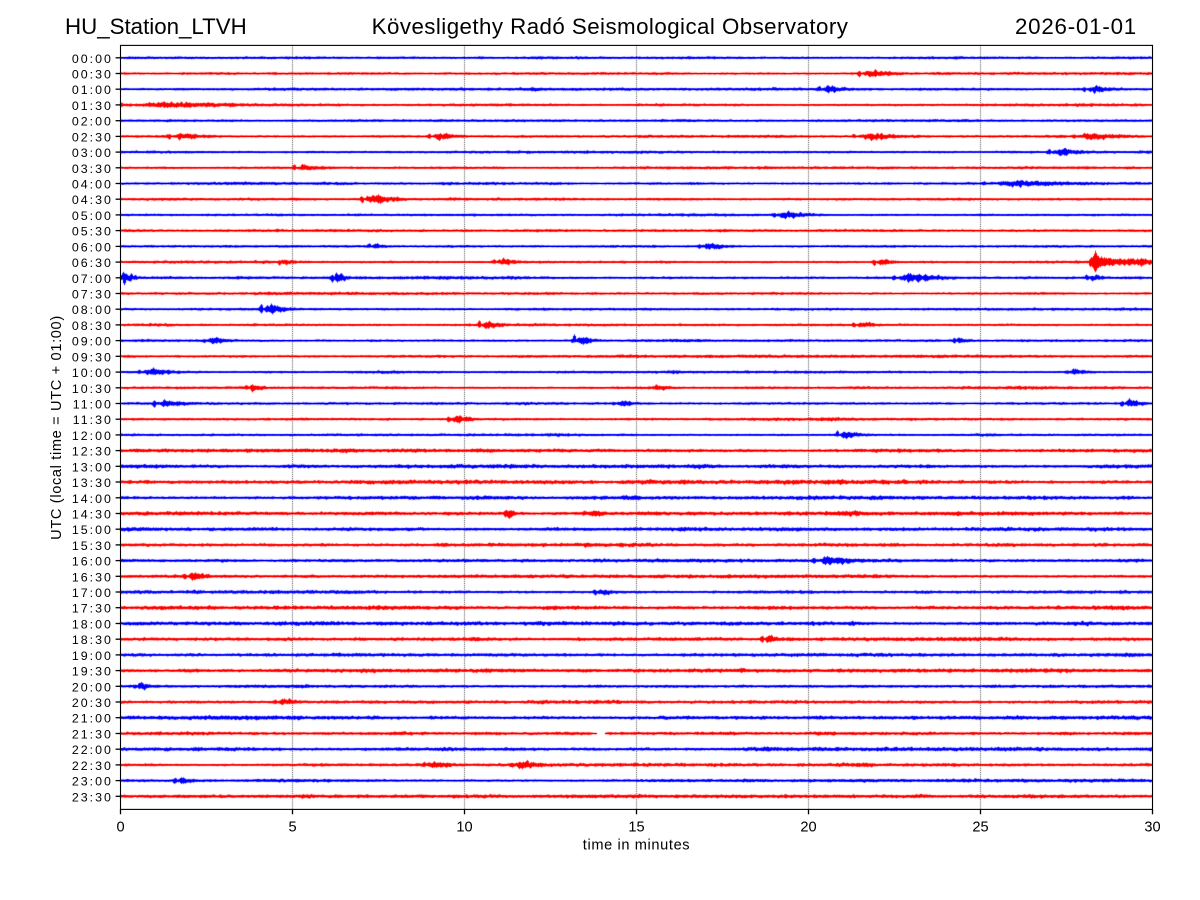 The image size is (1200, 900). I want to click on svg-text: 01:00, so click(92, 90).